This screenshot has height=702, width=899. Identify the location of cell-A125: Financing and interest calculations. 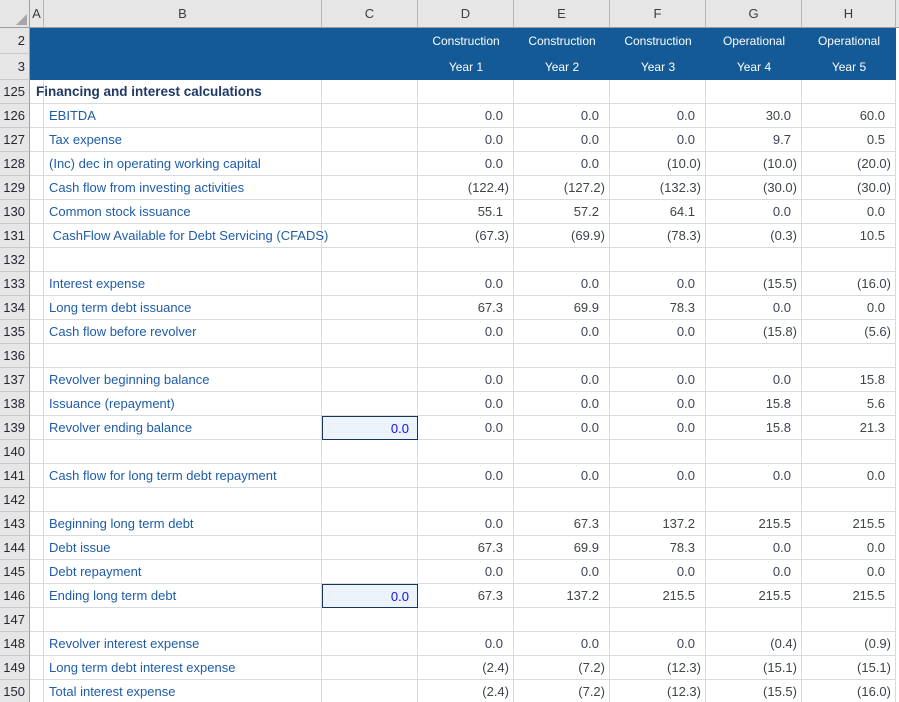
(146, 92).